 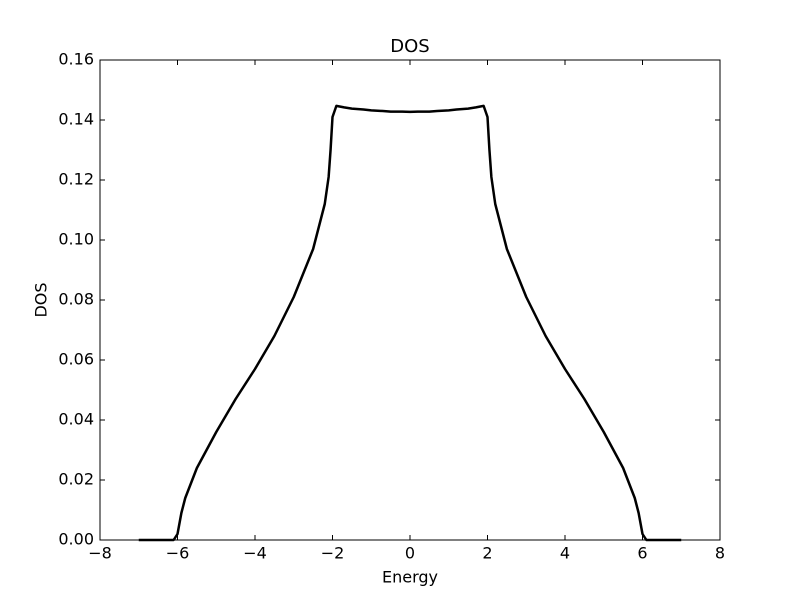 What do you see at coordinates (76, 59) in the screenshot?
I see `y-tick-label: 0.16` at bounding box center [76, 59].